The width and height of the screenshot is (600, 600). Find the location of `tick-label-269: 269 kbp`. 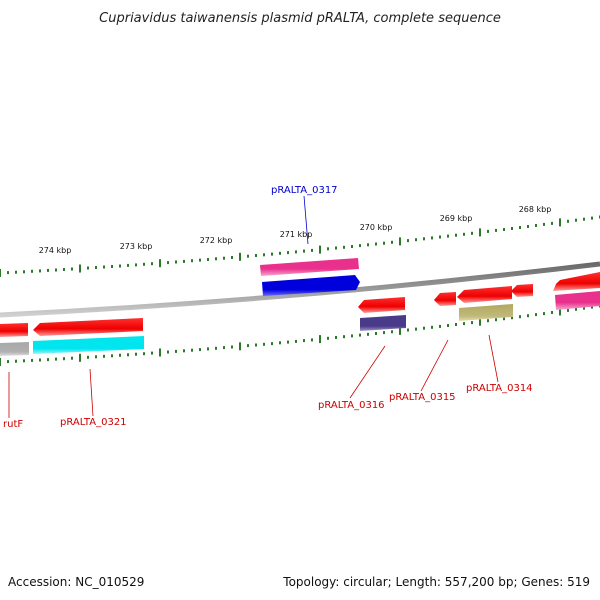

tick-label-269: 269 kbp is located at coordinates (456, 218).